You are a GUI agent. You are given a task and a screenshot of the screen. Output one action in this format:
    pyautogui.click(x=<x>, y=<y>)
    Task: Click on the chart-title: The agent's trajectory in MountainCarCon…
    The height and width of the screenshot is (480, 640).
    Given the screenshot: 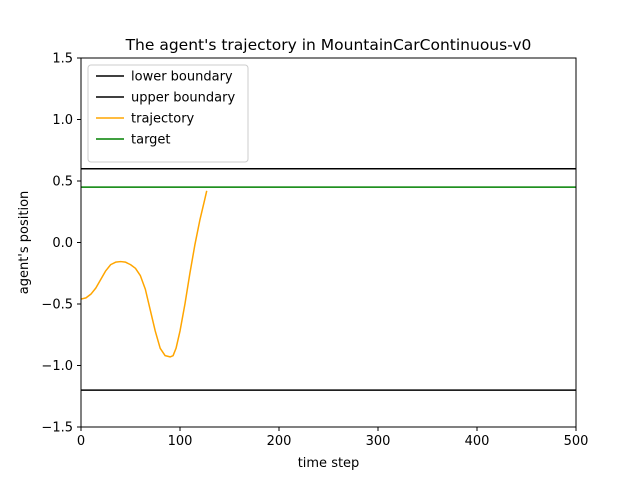 What is the action you would take?
    pyautogui.click(x=328, y=45)
    